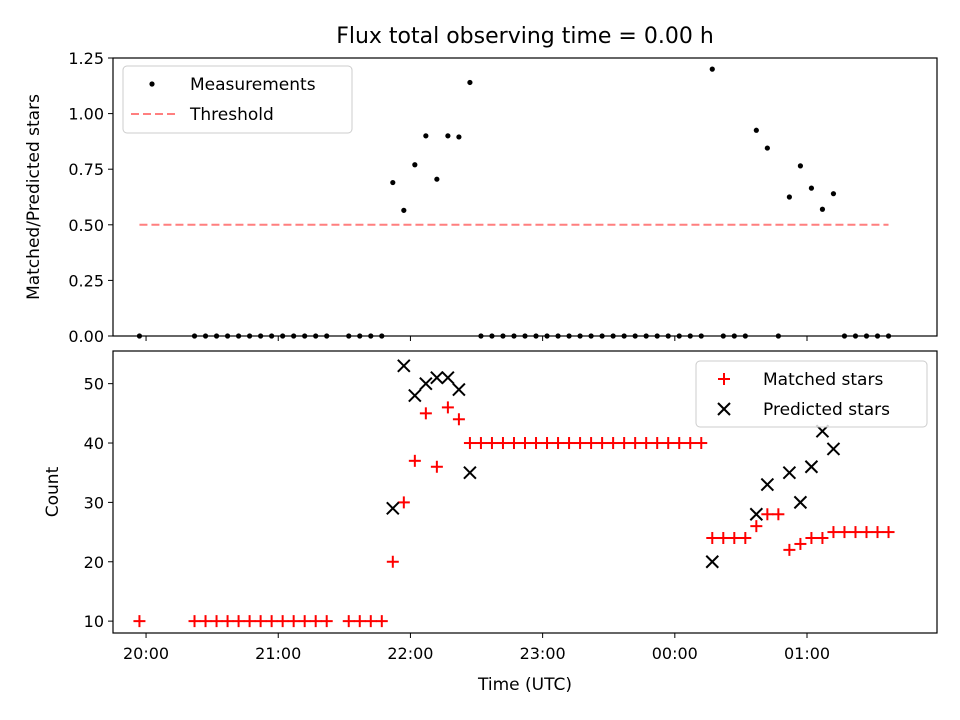 The image size is (960, 720). What do you see at coordinates (231, 115) in the screenshot?
I see `legend-threshold-label: Threshold` at bounding box center [231, 115].